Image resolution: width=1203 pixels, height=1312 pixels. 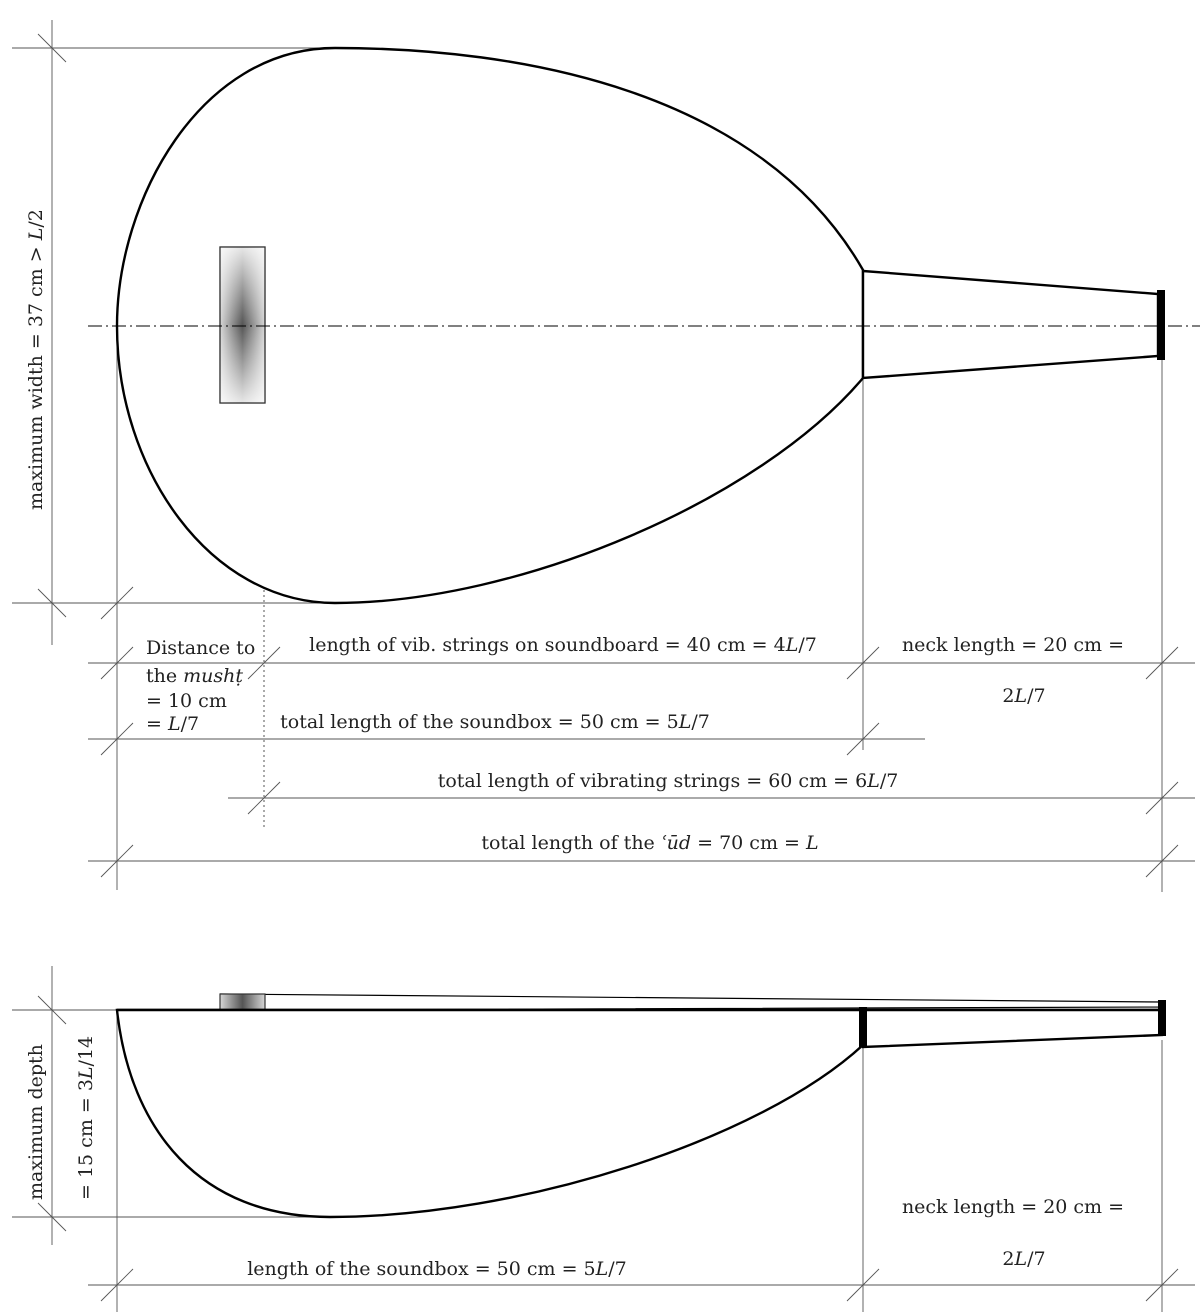 What do you see at coordinates (1161, 325) in the screenshot?
I see `nut-top` at bounding box center [1161, 325].